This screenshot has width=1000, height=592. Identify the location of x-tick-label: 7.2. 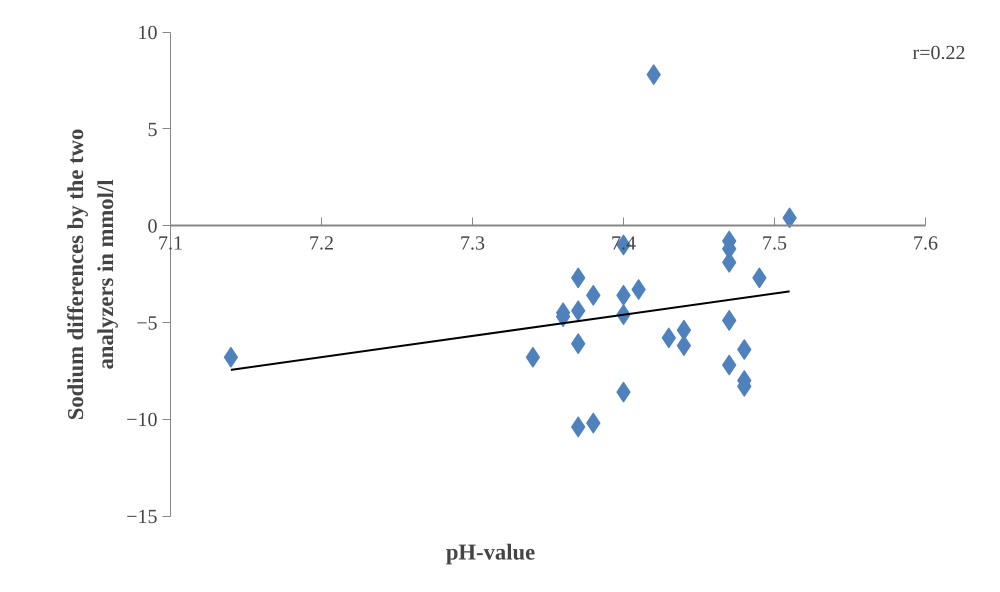
(321, 243).